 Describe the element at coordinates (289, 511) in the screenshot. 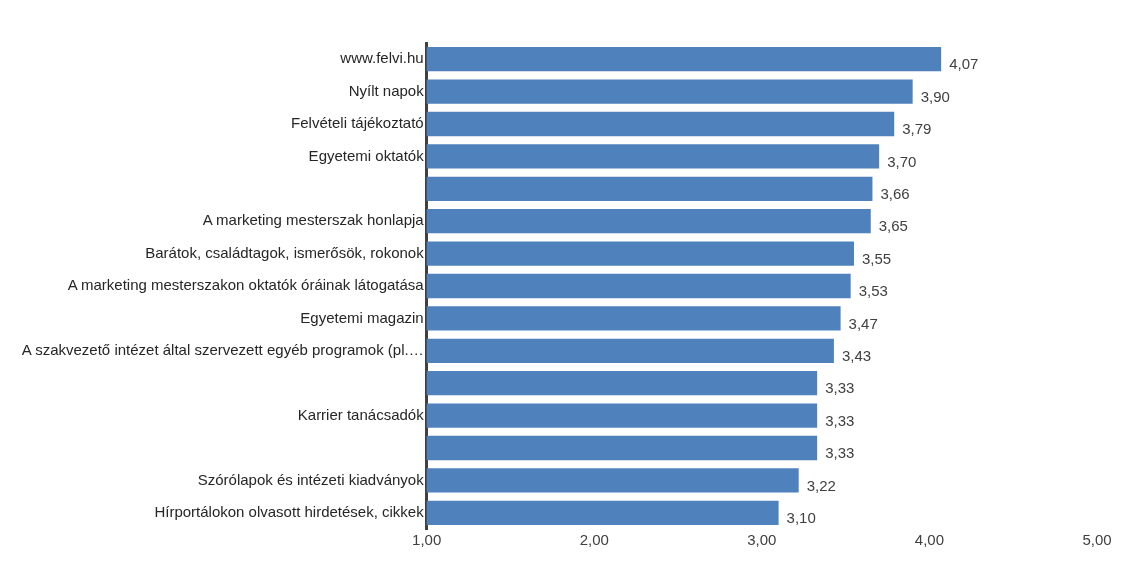

I see `y-tick-label: Hírportálokon olvasott hirdetések, cikkek` at that location.